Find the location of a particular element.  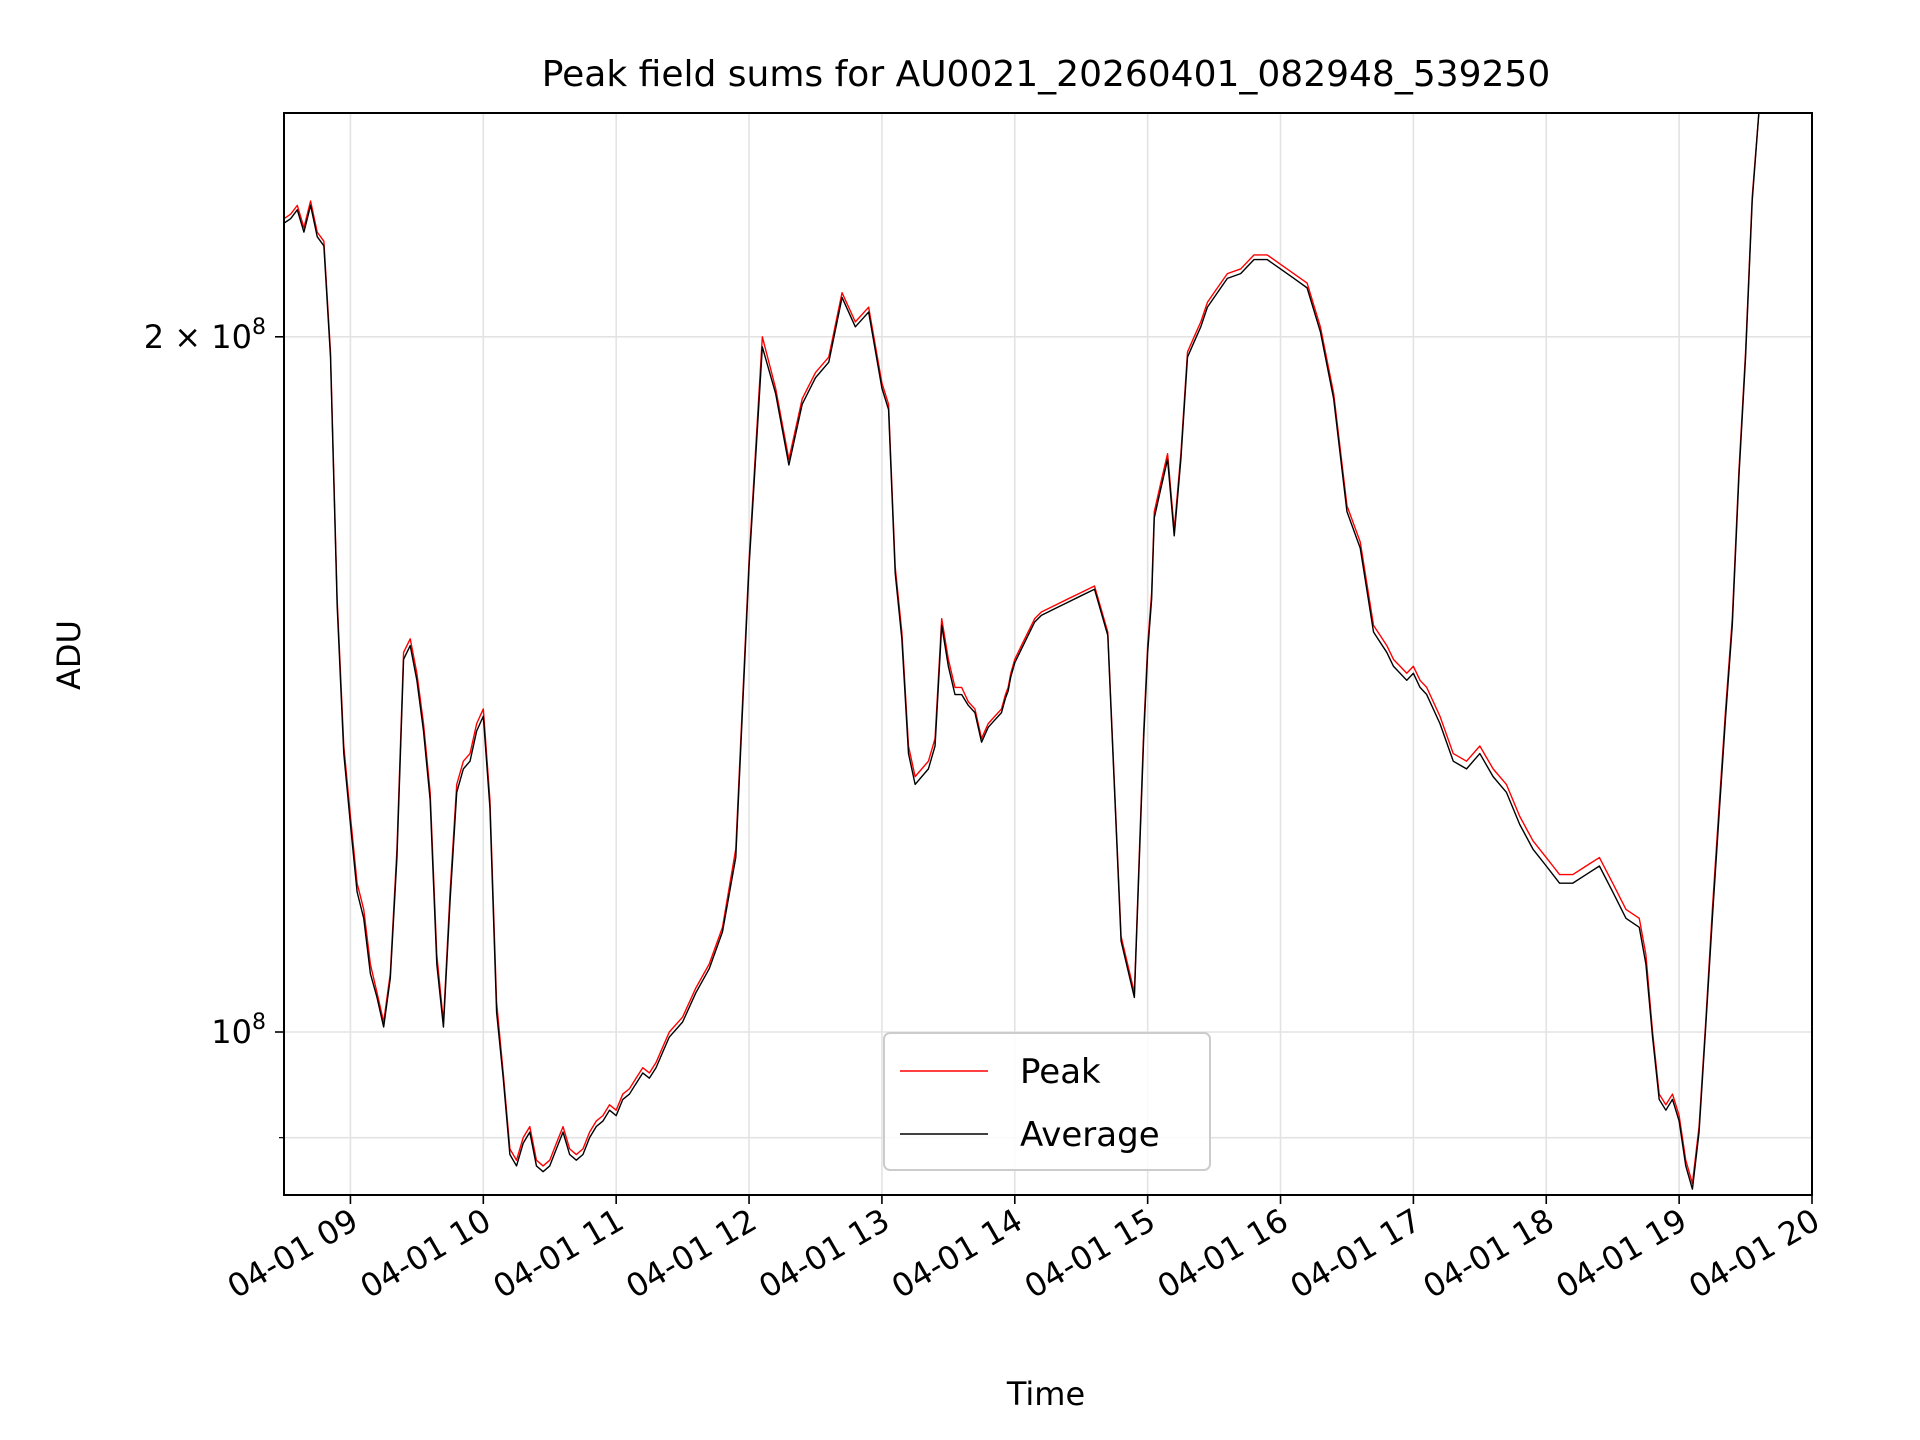

legend: Peak Average is located at coordinates (1047, 1101).